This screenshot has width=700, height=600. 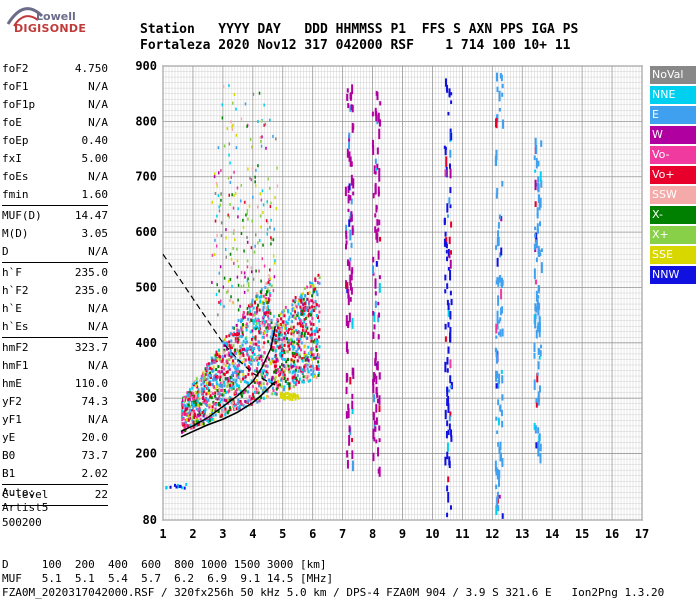 What do you see at coordinates (12, 419) in the screenshot?
I see `param-label: yF1` at bounding box center [12, 419].